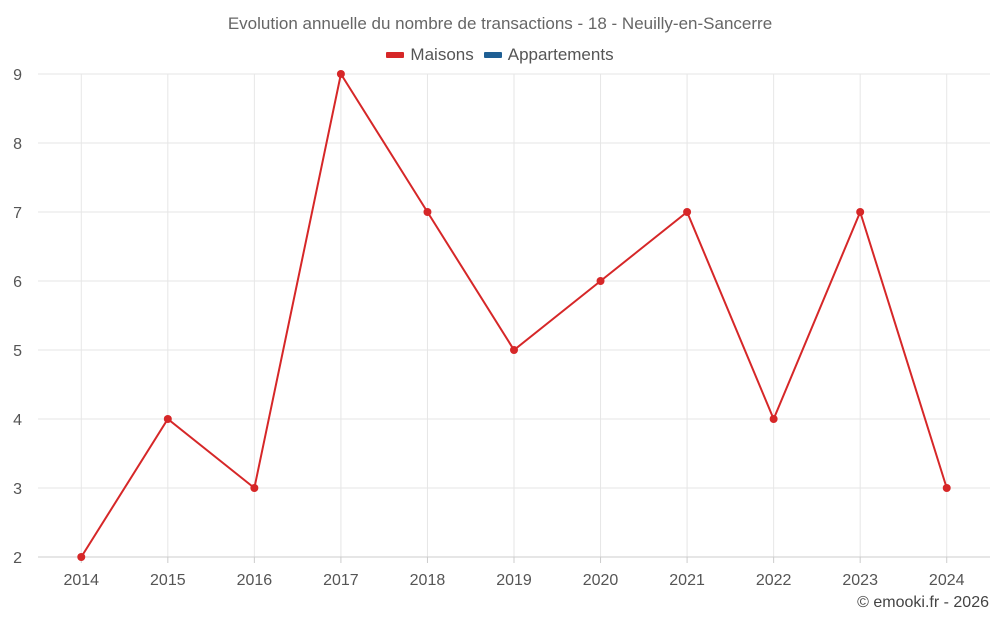 The height and width of the screenshot is (625, 1000). I want to click on y-tick-label: 9, so click(17, 75).